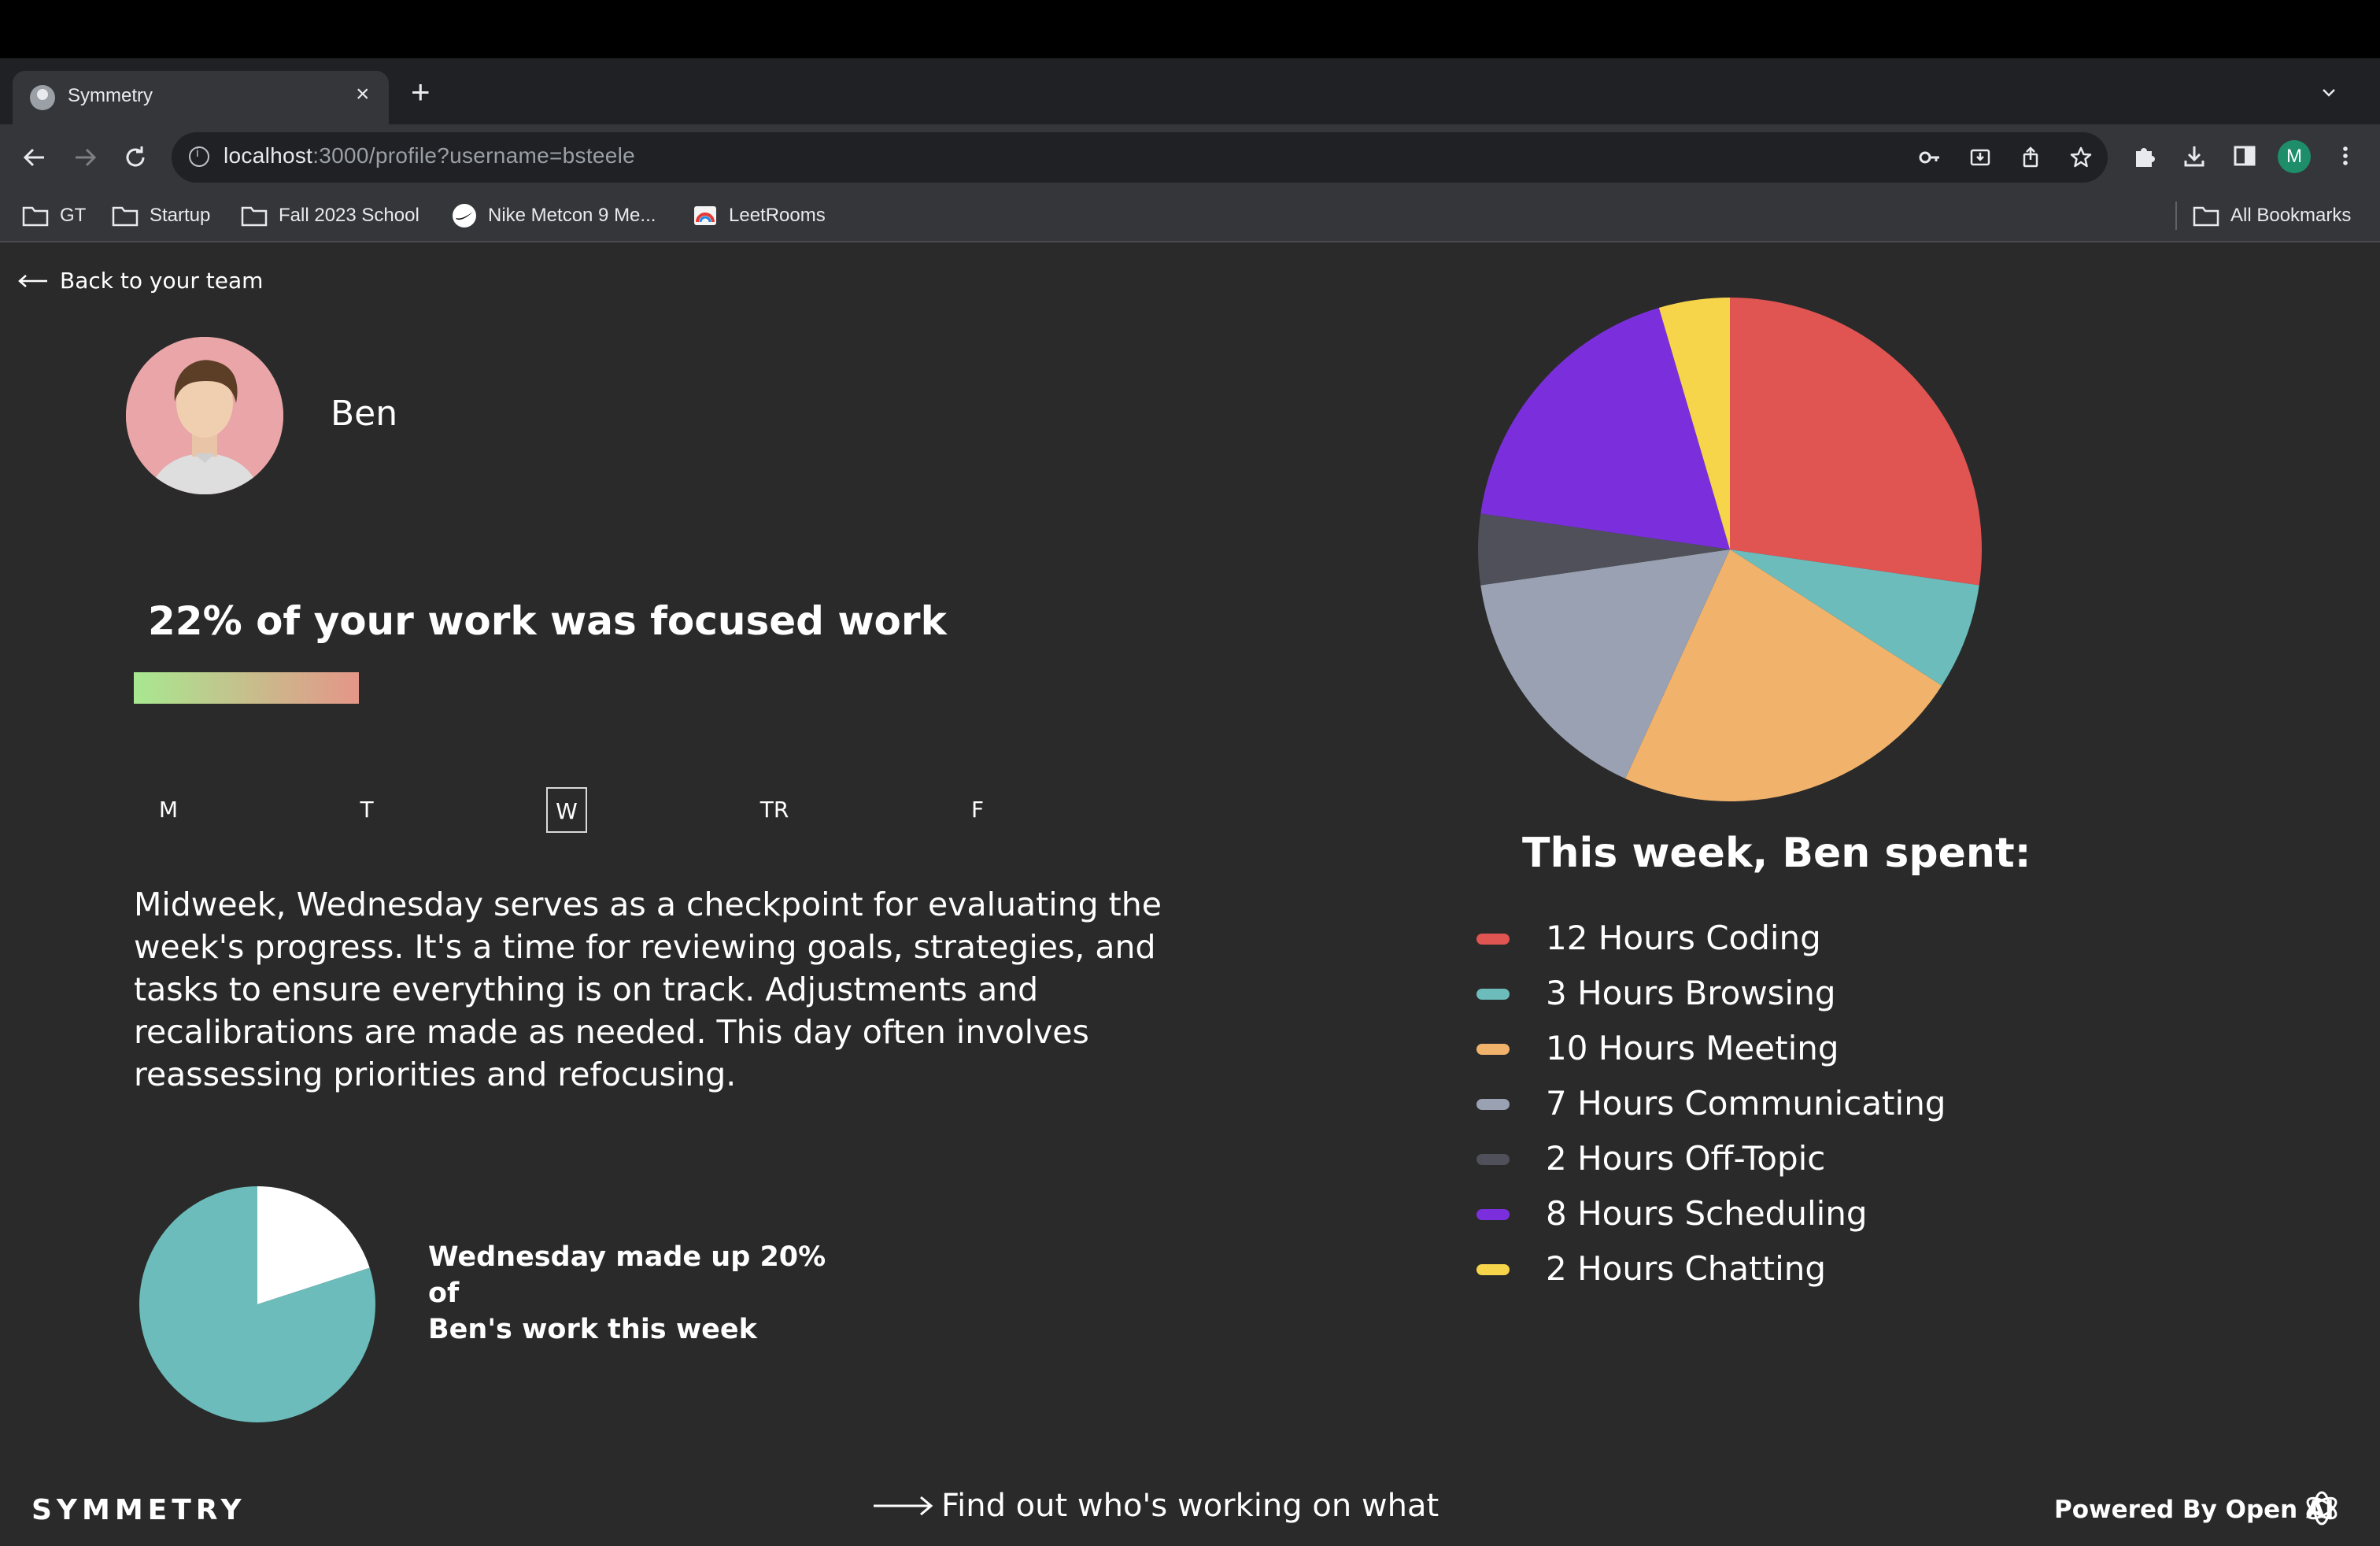  What do you see at coordinates (592, 1329) in the screenshot?
I see `day-share-line-2: Ben's work this week` at bounding box center [592, 1329].